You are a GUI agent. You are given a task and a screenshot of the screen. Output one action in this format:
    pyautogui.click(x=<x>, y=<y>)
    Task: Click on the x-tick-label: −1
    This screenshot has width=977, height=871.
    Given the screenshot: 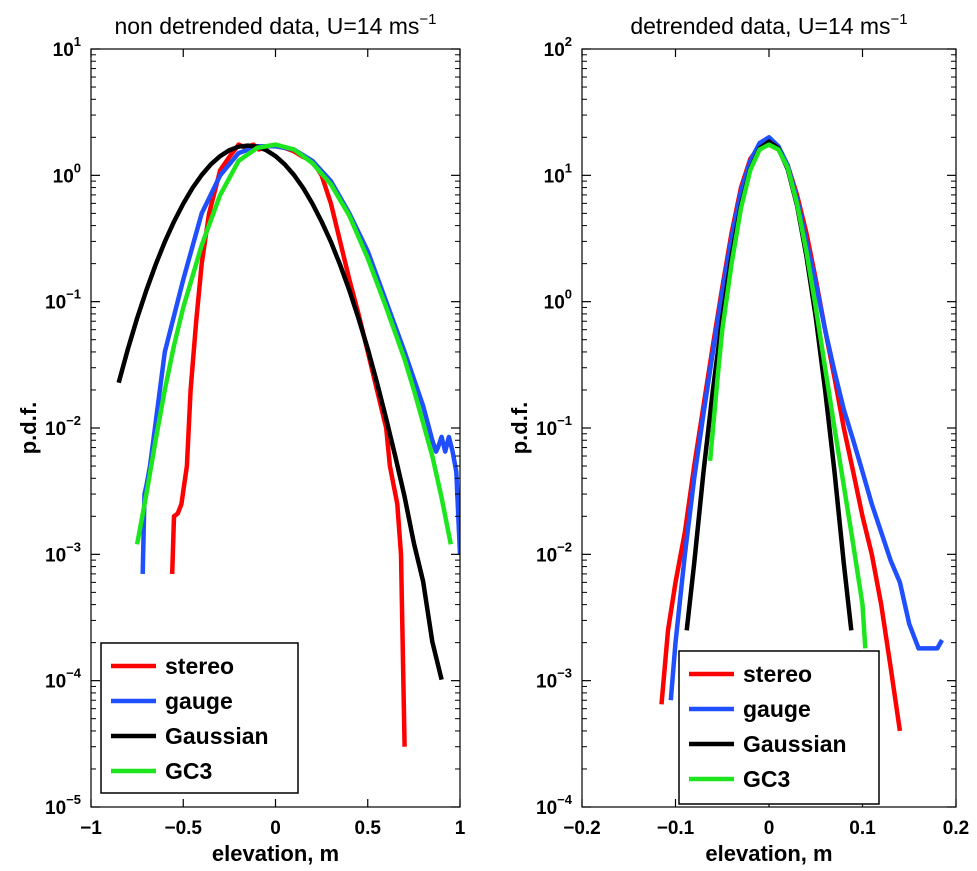 What is the action you would take?
    pyautogui.click(x=91, y=828)
    